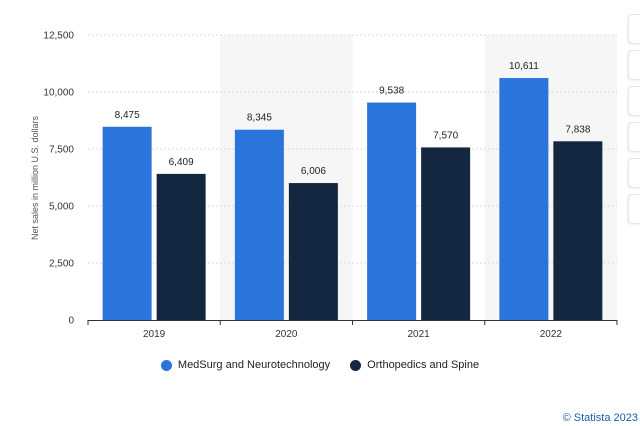 The image size is (640, 426). Describe the element at coordinates (391, 91) in the screenshot. I see `data-label: 9,538` at that location.